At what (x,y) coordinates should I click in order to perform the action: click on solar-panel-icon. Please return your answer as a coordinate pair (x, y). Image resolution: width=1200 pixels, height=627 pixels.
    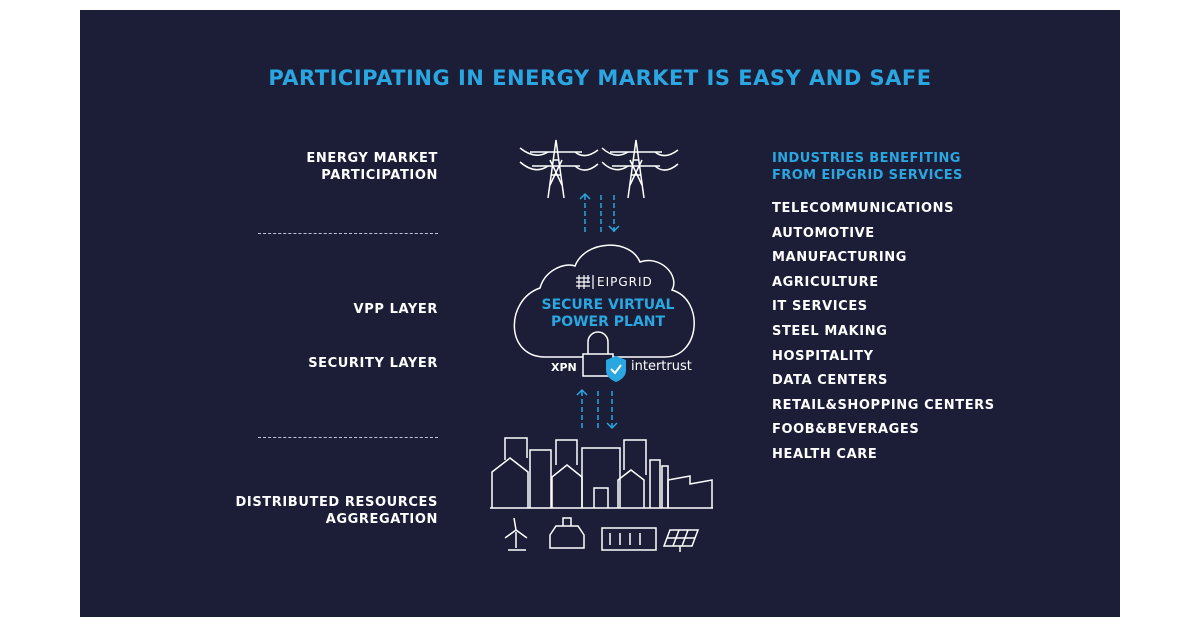
    Looking at the image, I should click on (681, 540).